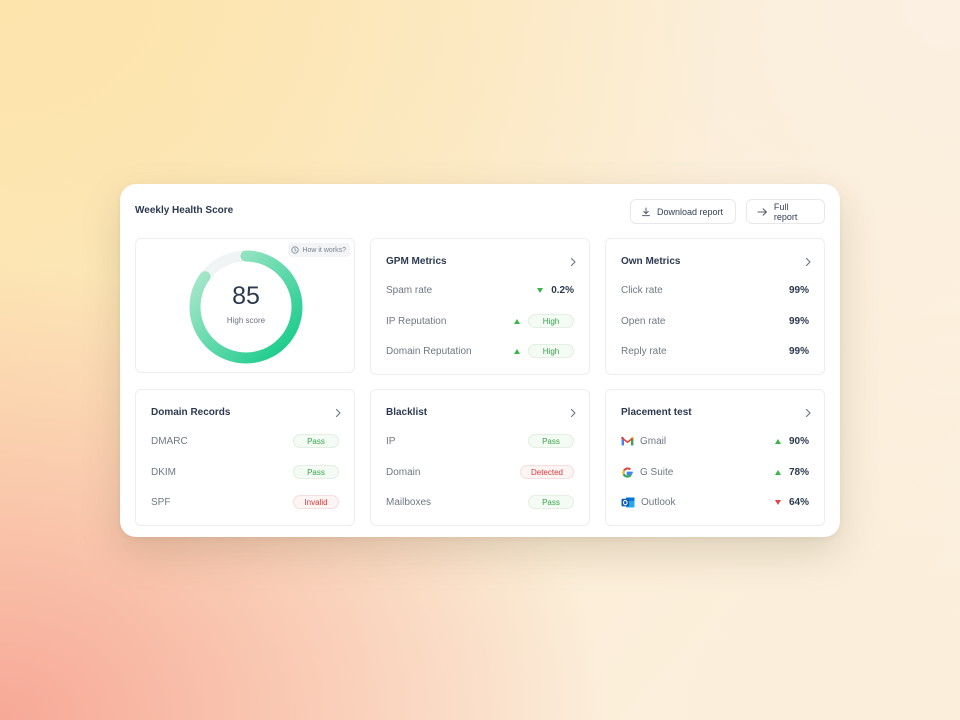  I want to click on metric-row: Spam rate 0.2%, so click(480, 290).